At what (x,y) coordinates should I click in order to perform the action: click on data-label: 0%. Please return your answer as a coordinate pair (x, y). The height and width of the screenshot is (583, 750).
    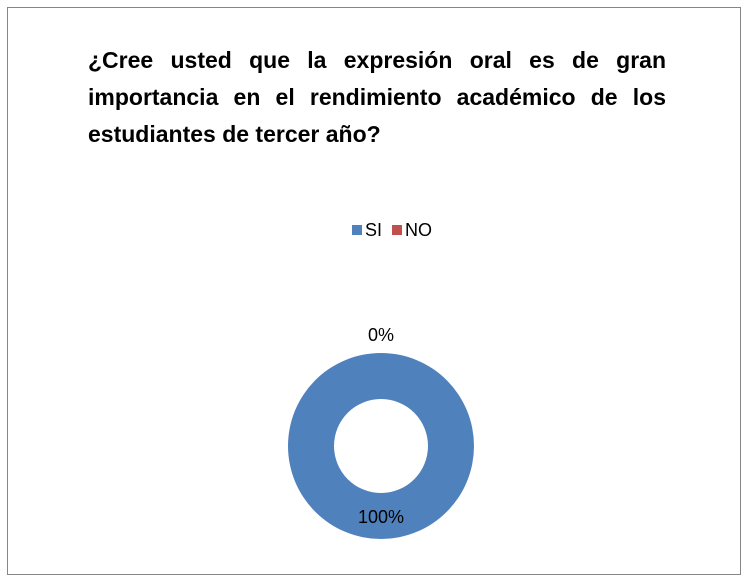
    Looking at the image, I should click on (381, 335).